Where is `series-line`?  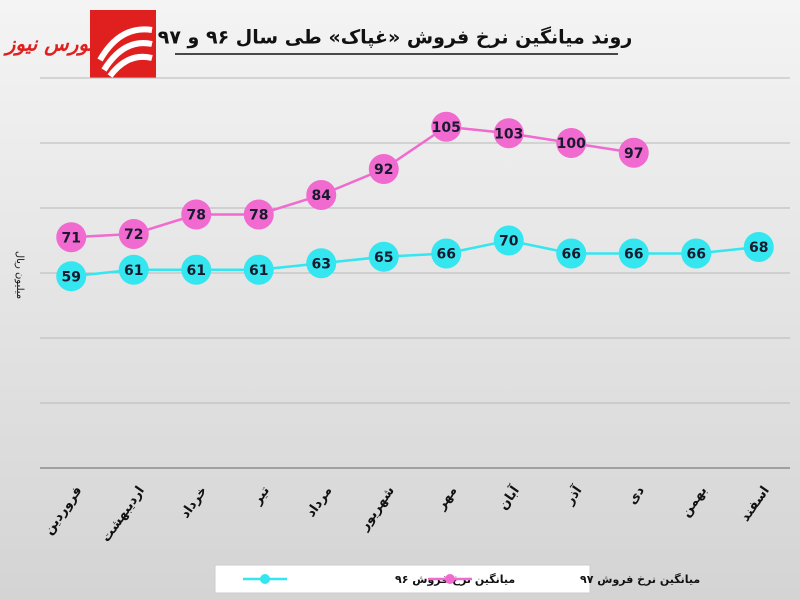 series-line is located at coordinates (352, 182).